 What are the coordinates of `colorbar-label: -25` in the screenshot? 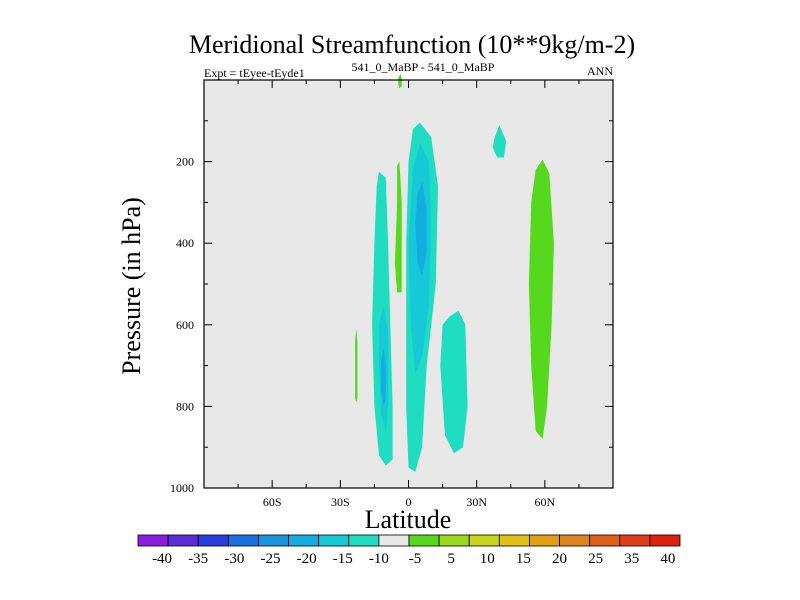 It's located at (270, 559).